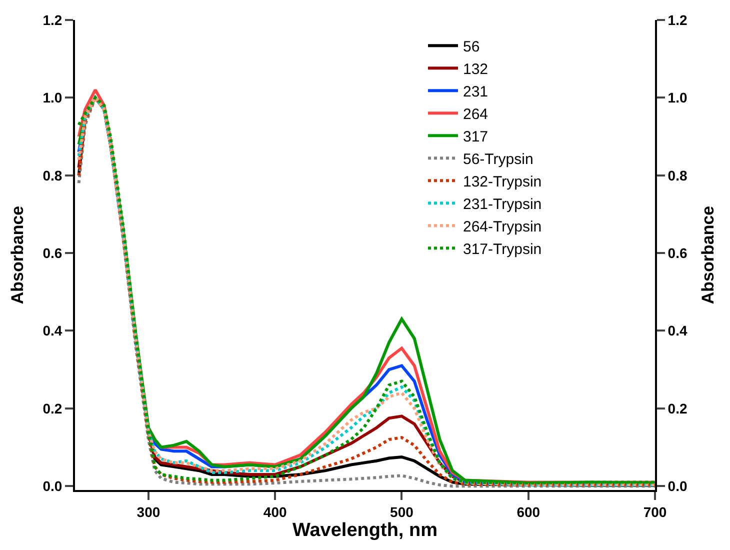  I want to click on legend-label: 264, so click(475, 114).